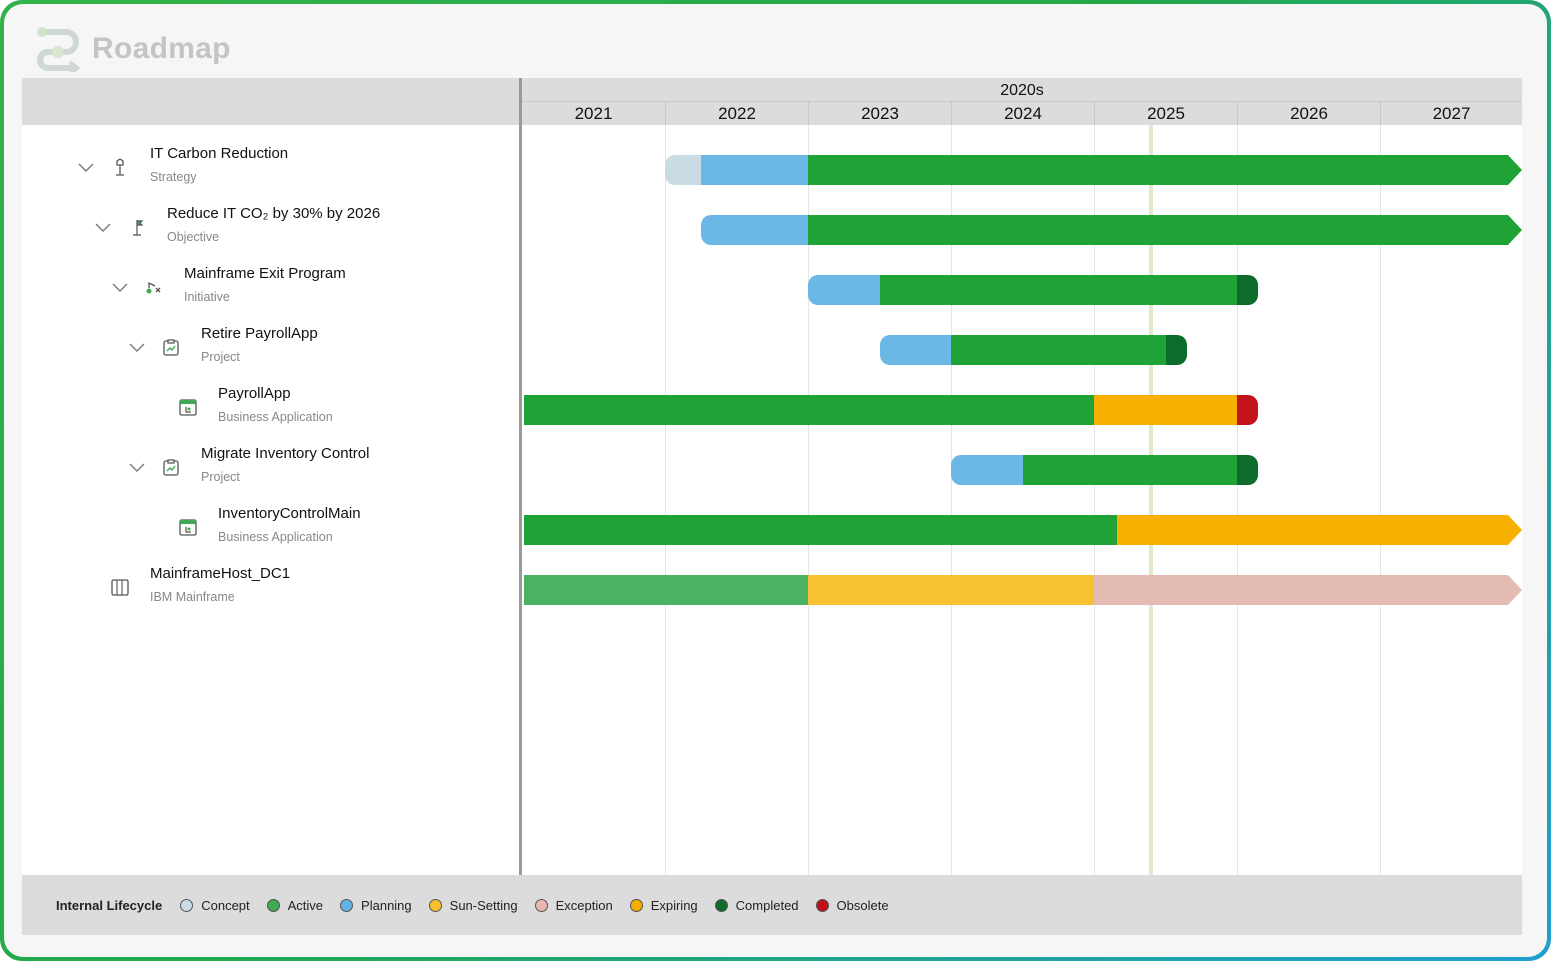 The width and height of the screenshot is (1551, 961). I want to click on item-name: PayrollApp, so click(254, 393).